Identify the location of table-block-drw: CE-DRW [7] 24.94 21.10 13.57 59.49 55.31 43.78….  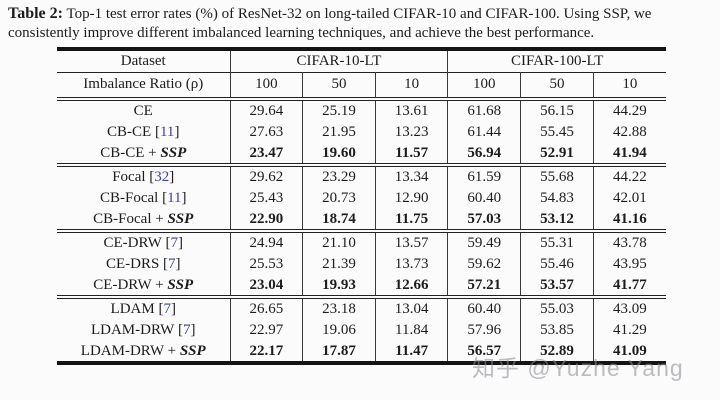
(361, 264).